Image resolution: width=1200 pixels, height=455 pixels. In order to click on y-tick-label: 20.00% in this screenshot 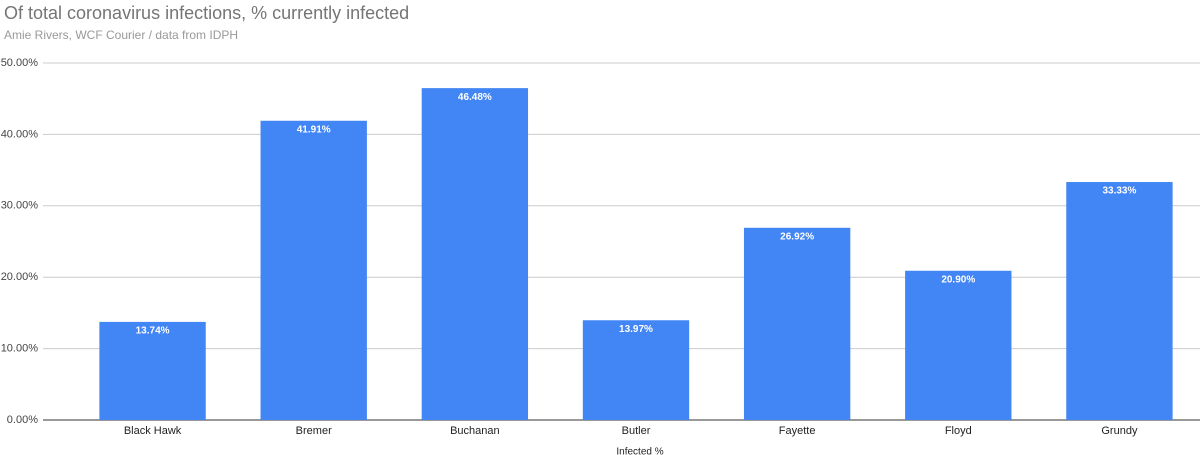, I will do `click(20, 277)`.